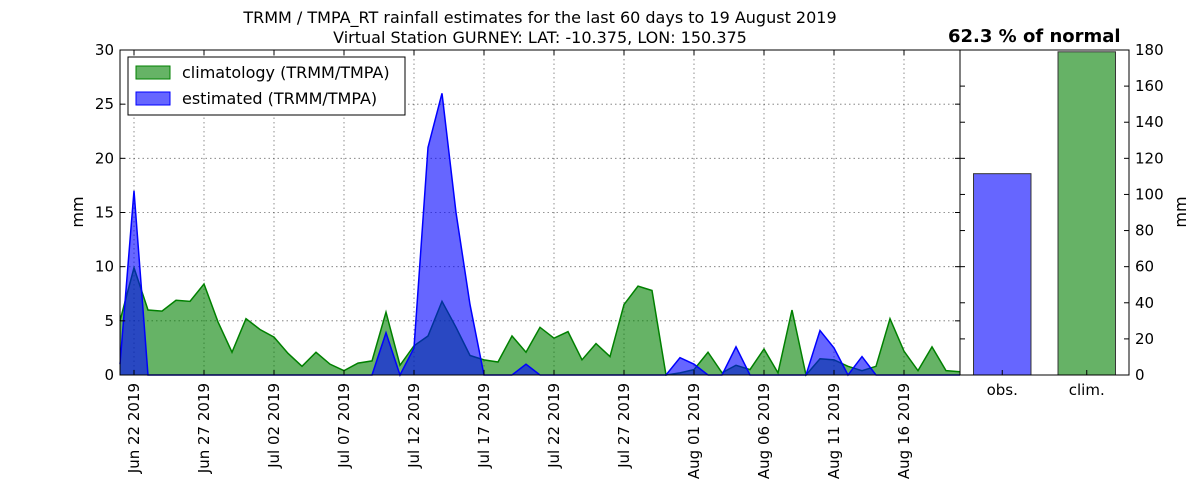  I want to click on main-x-tick-label: Jul 22 2019, so click(554, 426).